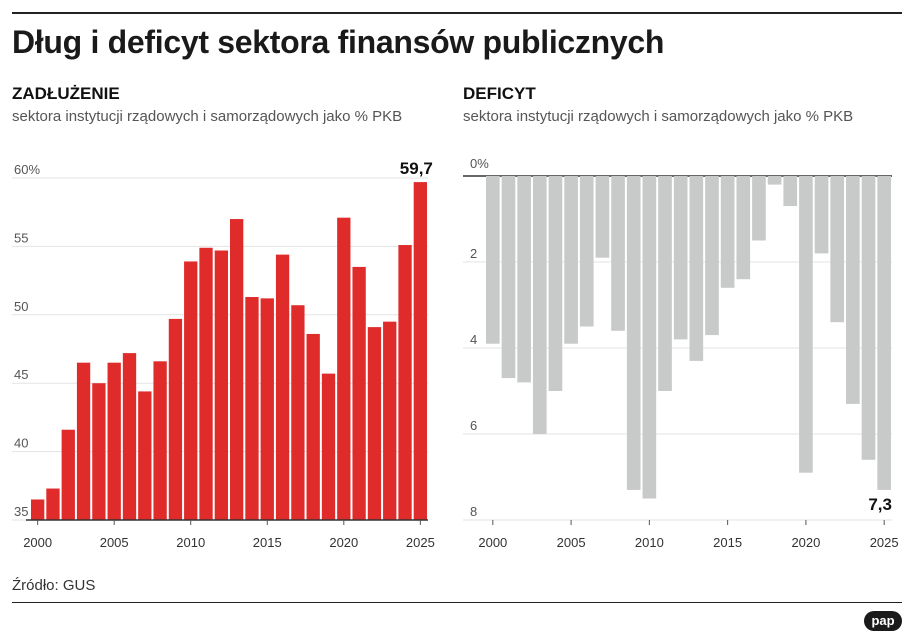  I want to click on pap-logo: pap, so click(883, 621).